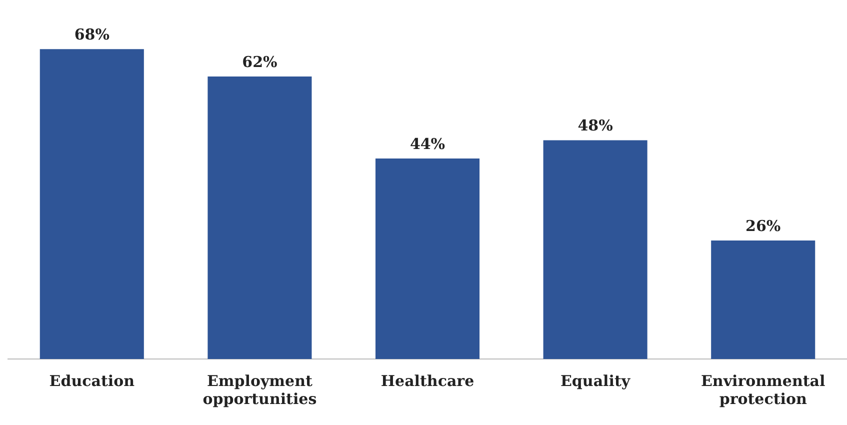 The height and width of the screenshot is (425, 847). Describe the element at coordinates (259, 390) in the screenshot. I see `x-tick-label: Employment opportunities` at that location.